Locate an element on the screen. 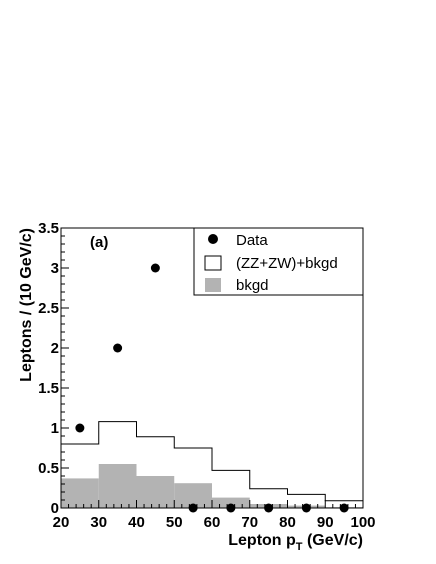 This screenshot has width=436, height=564. y-axis-title: Leptons / (10 GeV/c) is located at coordinates (26, 305).